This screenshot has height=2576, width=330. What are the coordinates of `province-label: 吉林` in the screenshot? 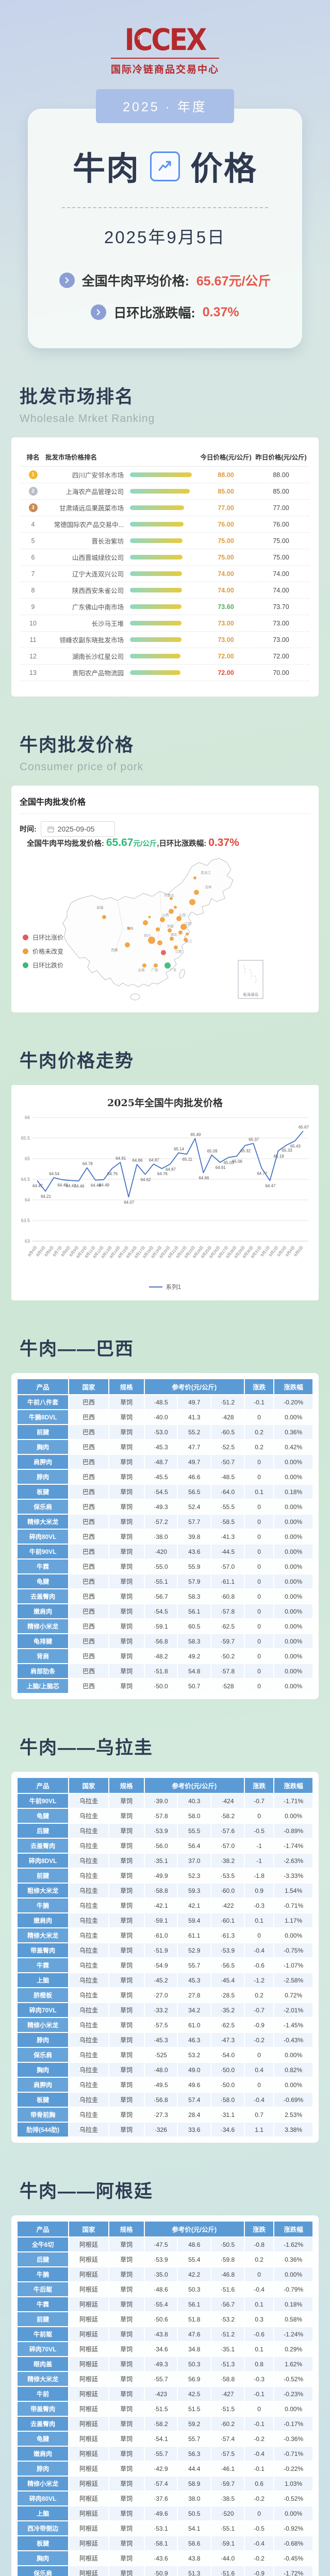 It's located at (208, 887).